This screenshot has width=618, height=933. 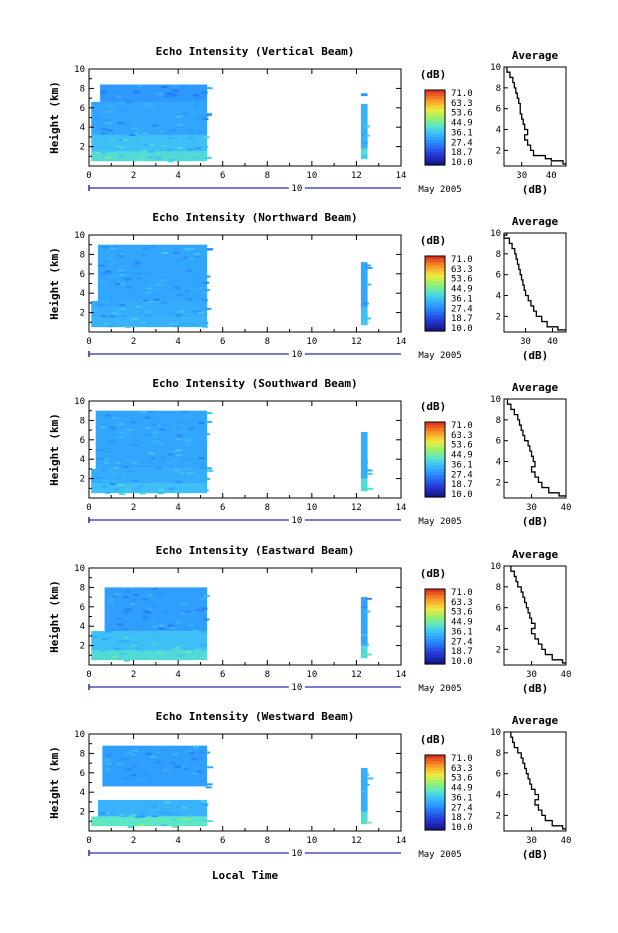 What do you see at coordinates (267, 508) in the screenshot?
I see `x-tick-label: 8` at bounding box center [267, 508].